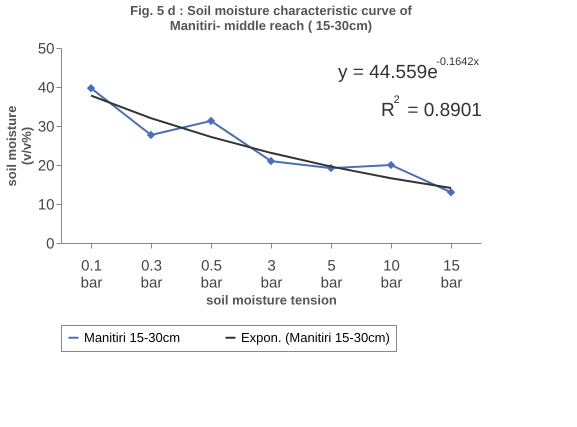 The image size is (577, 427). Describe the element at coordinates (271, 300) in the screenshot. I see `x-axis-title: soil moisture tension` at that location.